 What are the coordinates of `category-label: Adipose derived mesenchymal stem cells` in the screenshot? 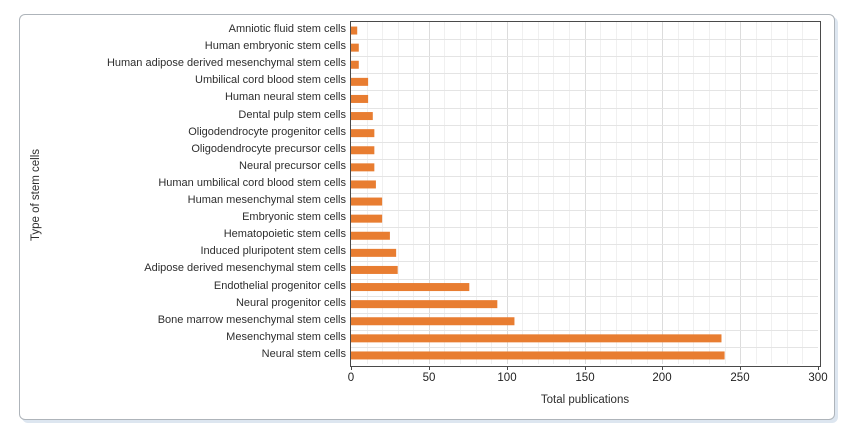 It's located at (245, 268).